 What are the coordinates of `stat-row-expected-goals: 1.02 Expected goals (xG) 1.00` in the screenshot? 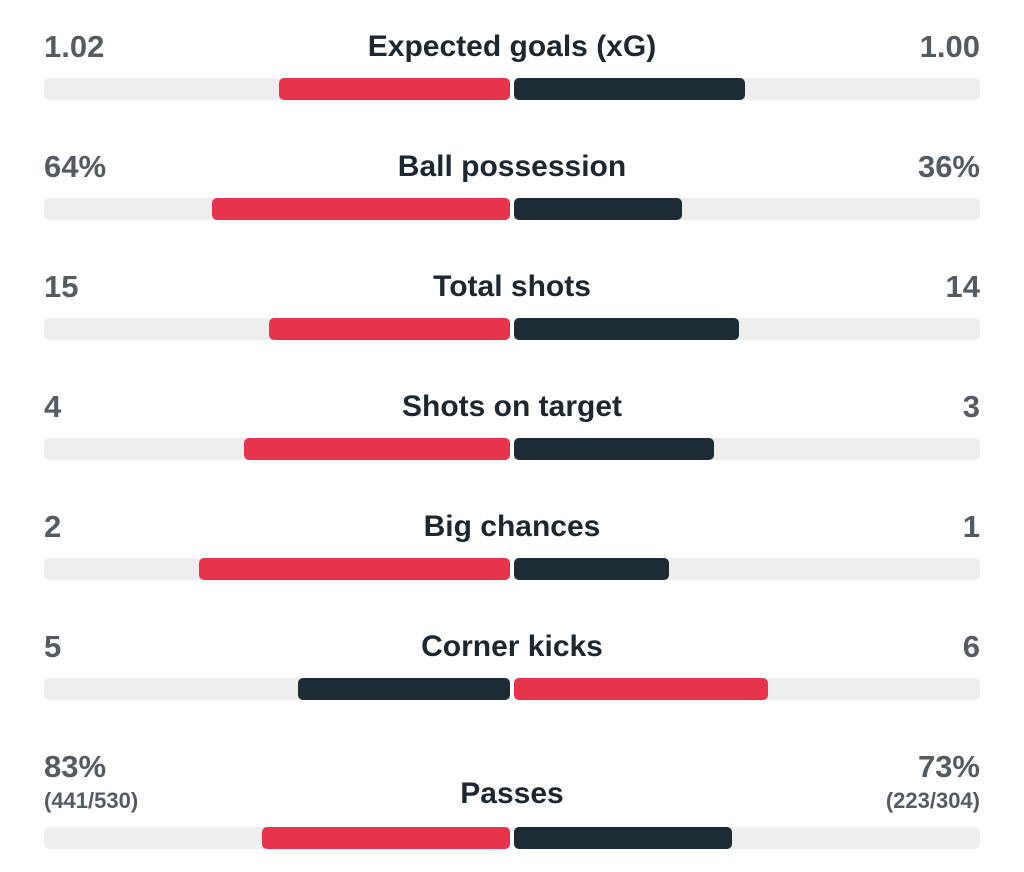 It's located at (512, 55).